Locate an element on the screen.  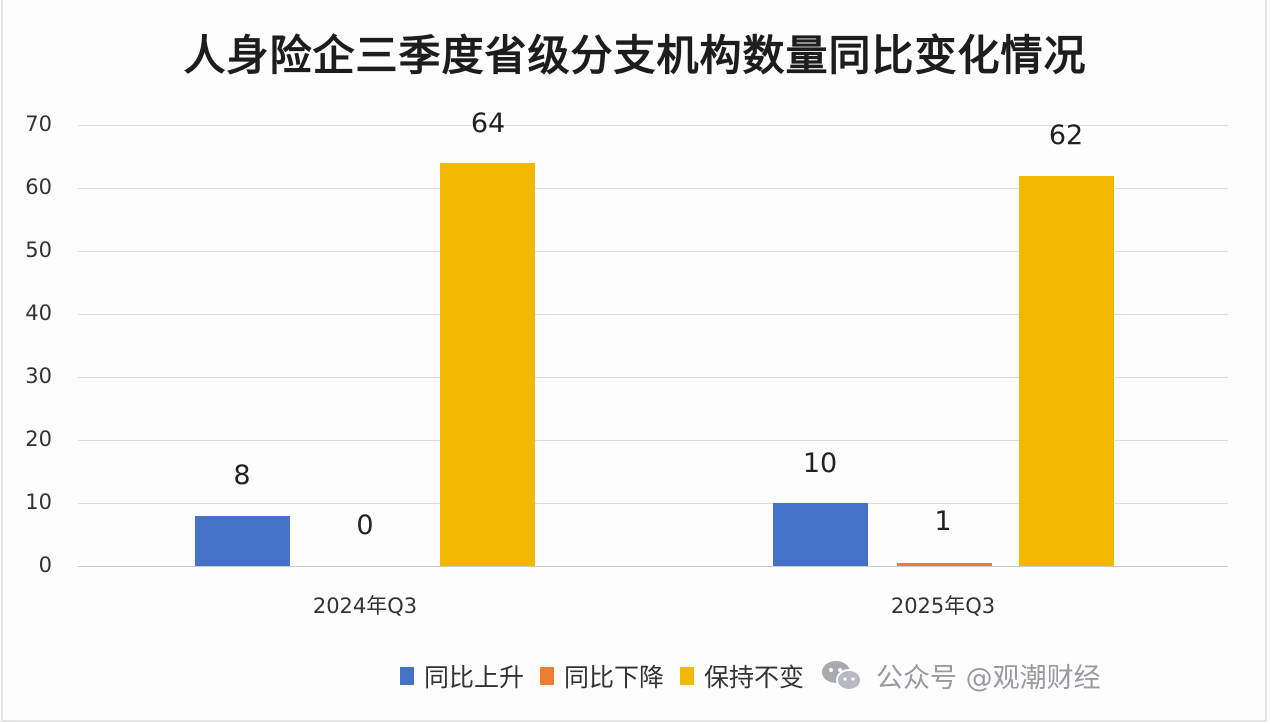
y-tick-10: 10 is located at coordinates (38, 502).